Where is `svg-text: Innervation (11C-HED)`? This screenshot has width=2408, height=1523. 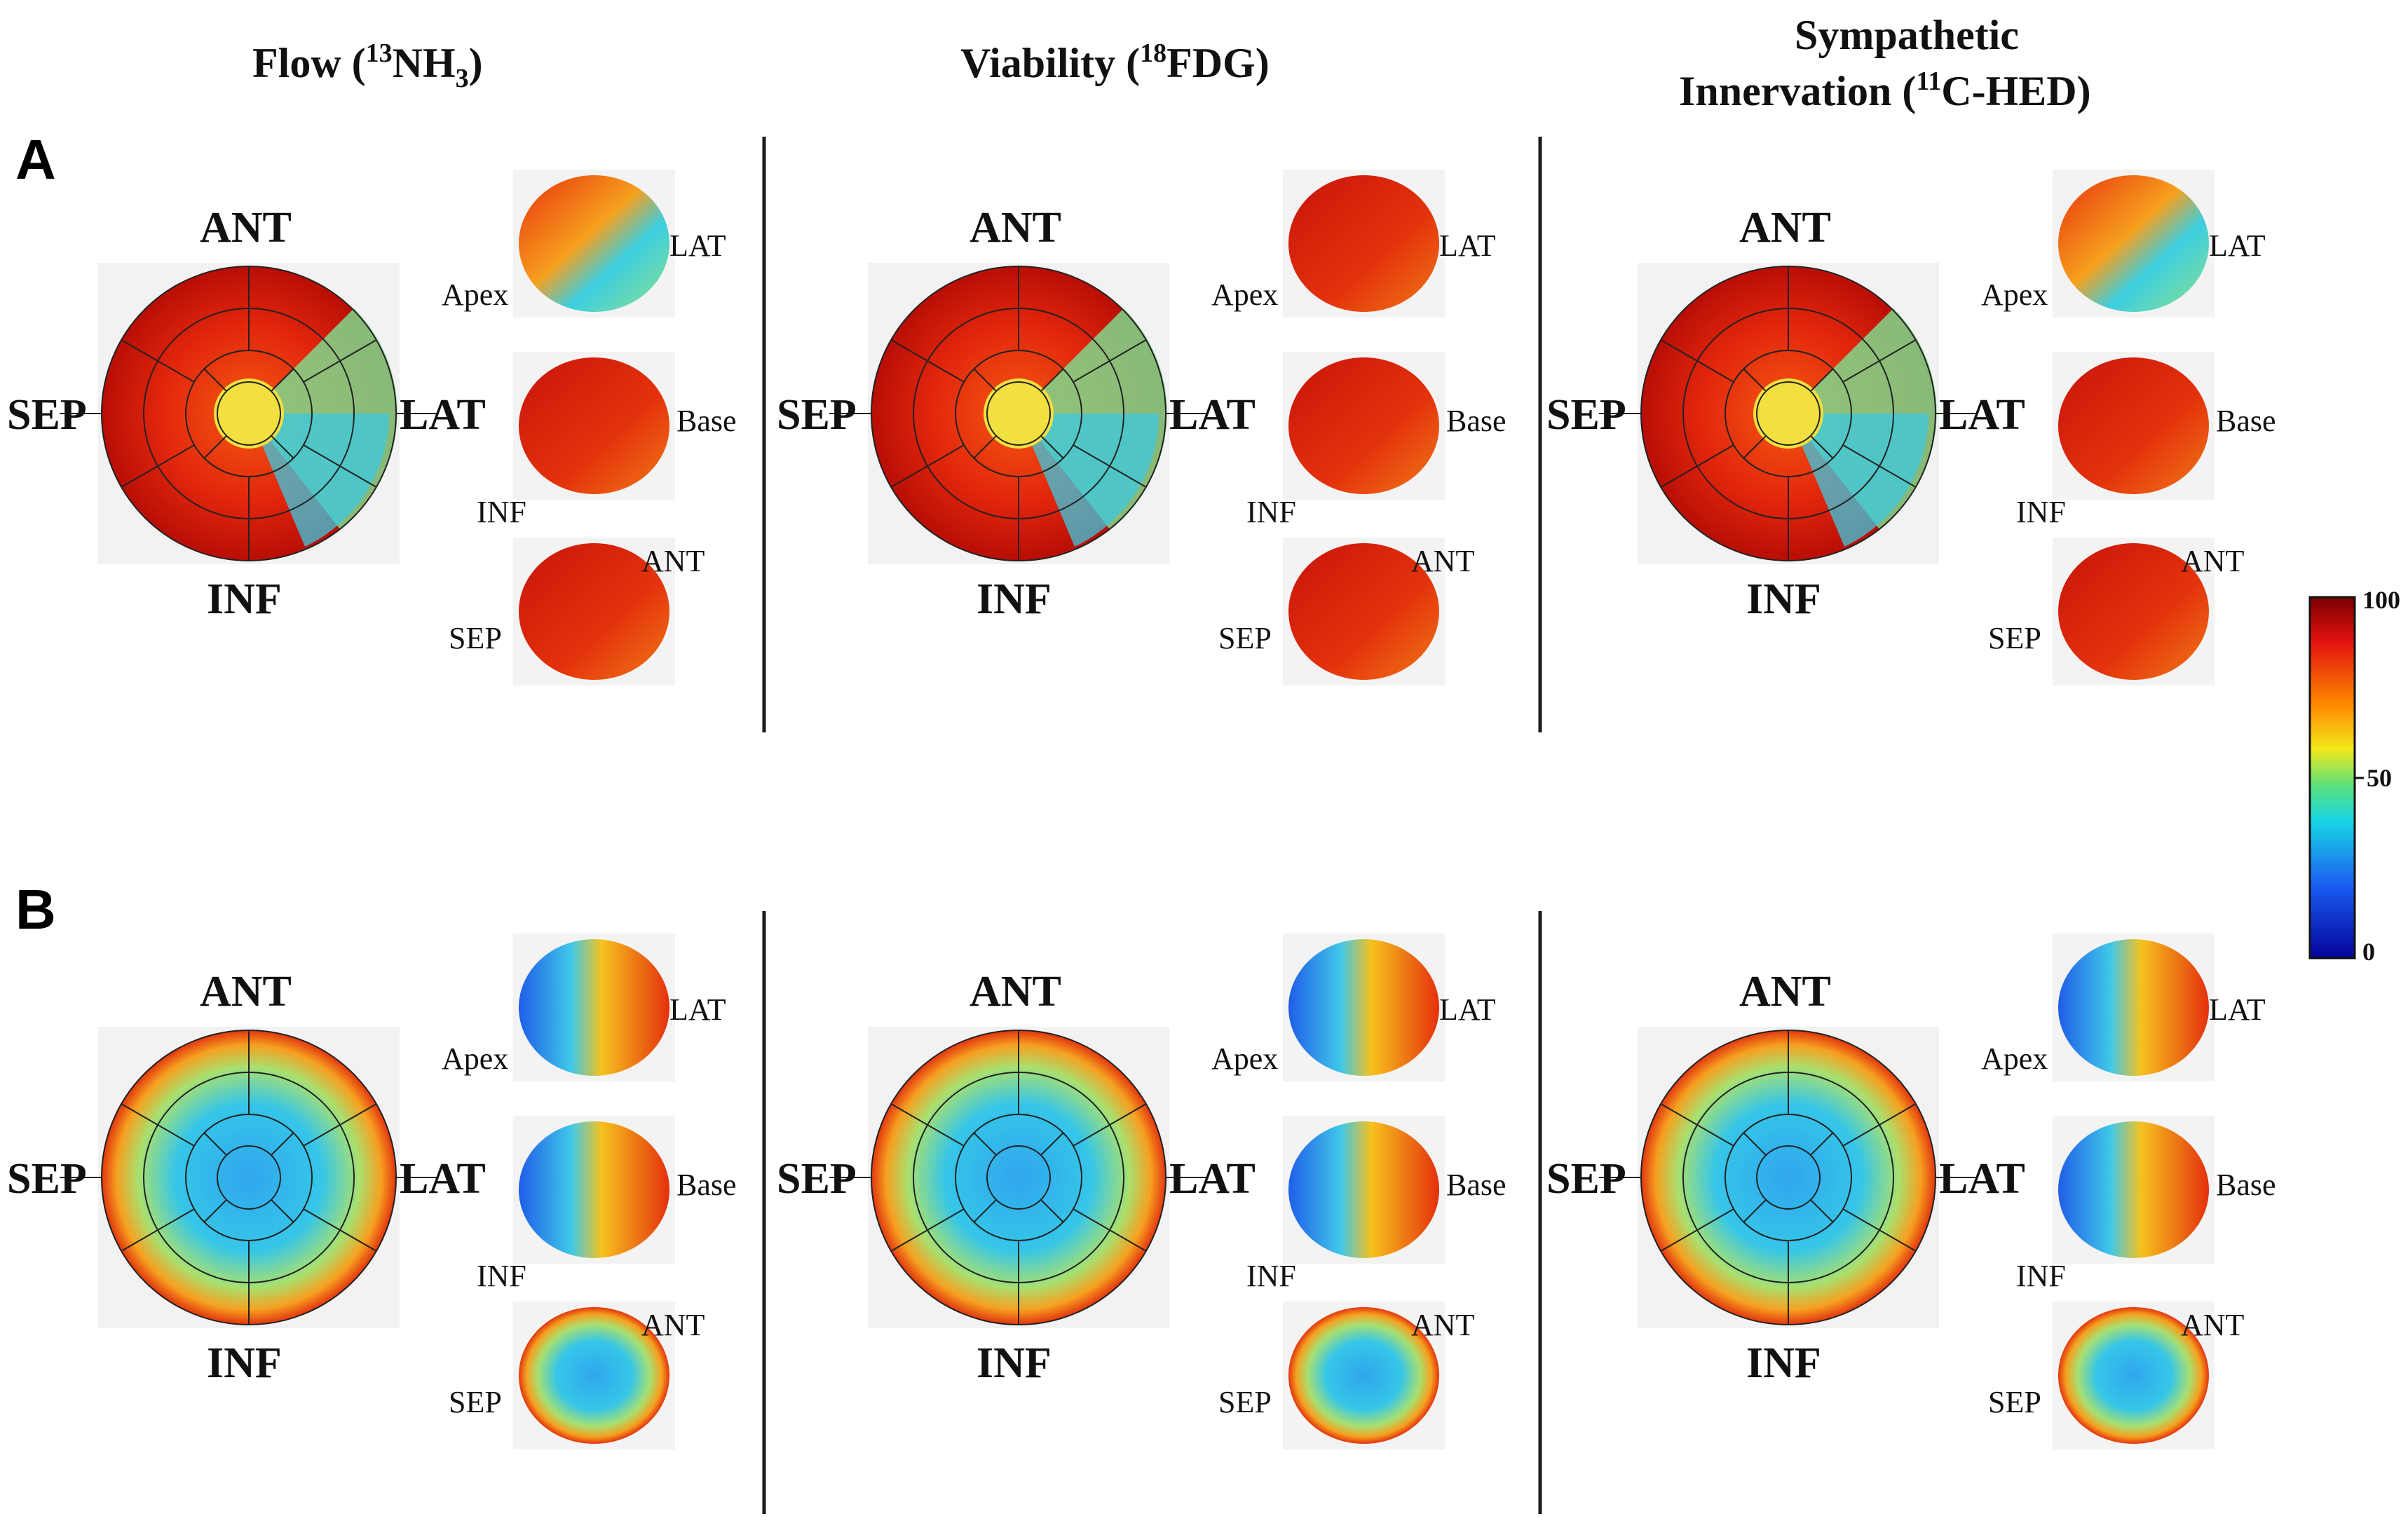 svg-text: Innervation (11C-HED) is located at coordinates (1885, 91).